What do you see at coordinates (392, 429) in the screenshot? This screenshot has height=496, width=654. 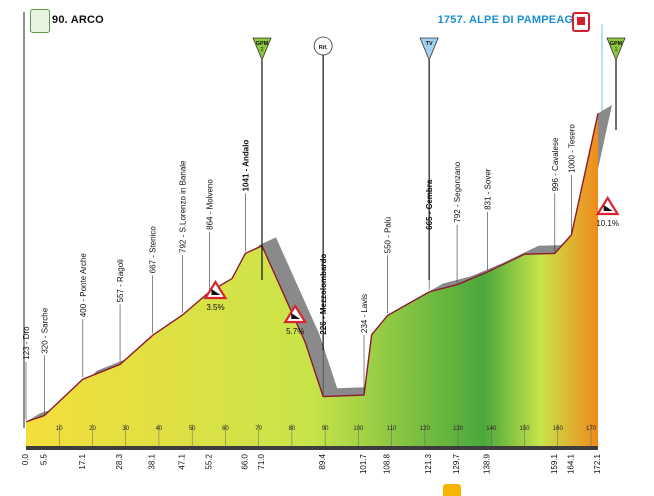 I see `km-marker-label: 110` at bounding box center [392, 429].